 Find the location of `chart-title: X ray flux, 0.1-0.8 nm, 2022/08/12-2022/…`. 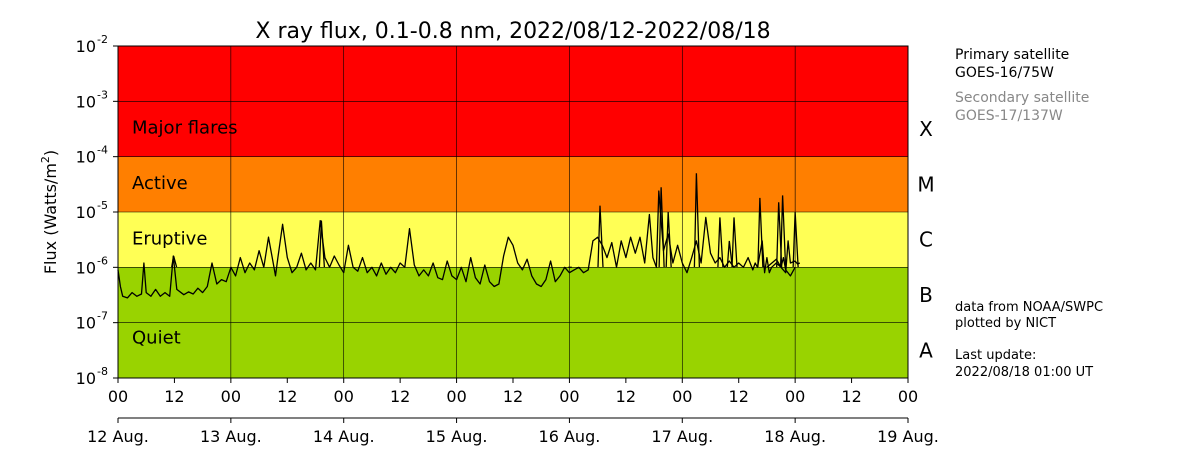

chart-title: X ray flux, 0.1-0.8 nm, 2022/08/12-2022/… is located at coordinates (512, 31).